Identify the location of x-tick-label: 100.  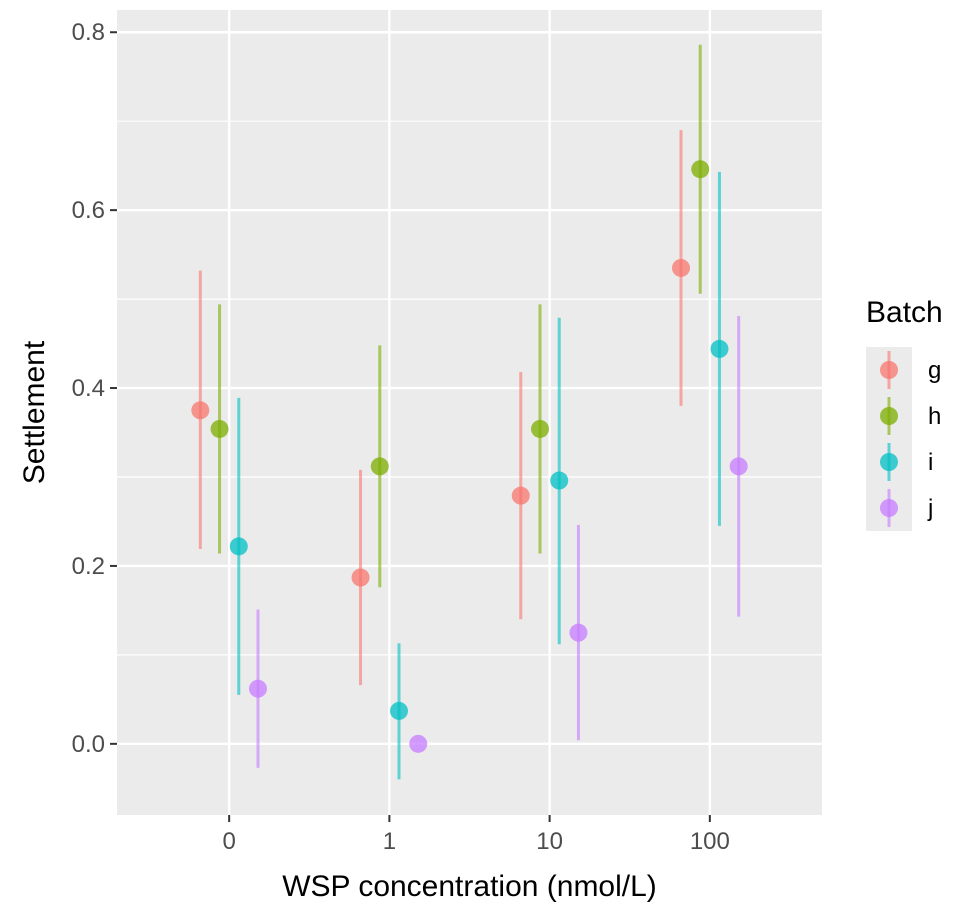
(710, 841).